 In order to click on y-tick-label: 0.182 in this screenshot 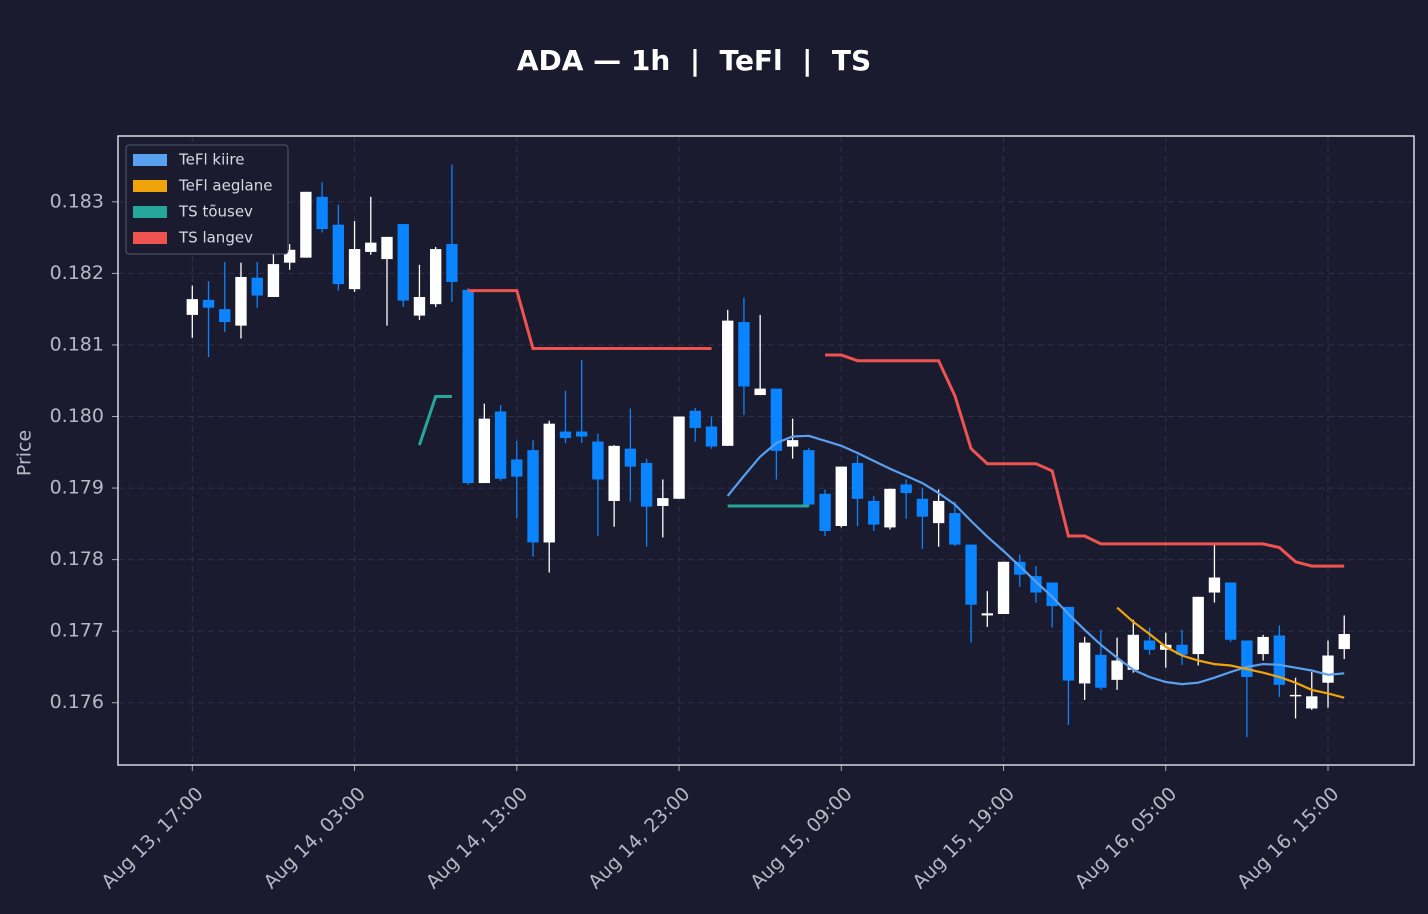, I will do `click(77, 273)`.